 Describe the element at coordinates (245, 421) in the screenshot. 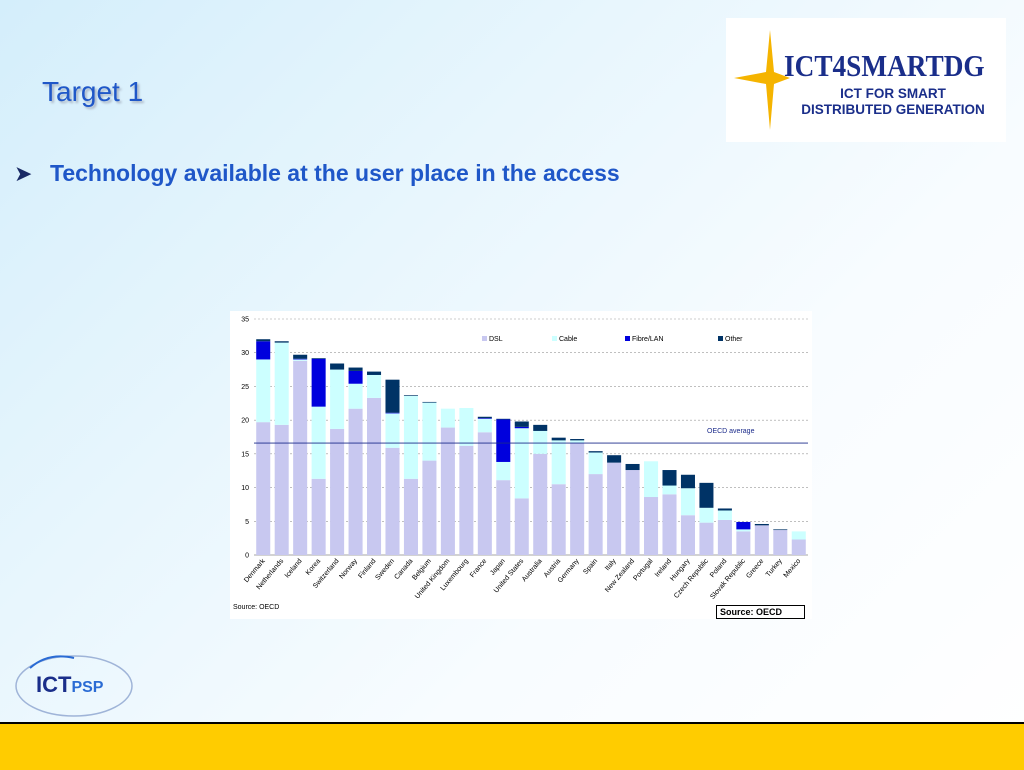

I see `y-tick-label: 20` at that location.